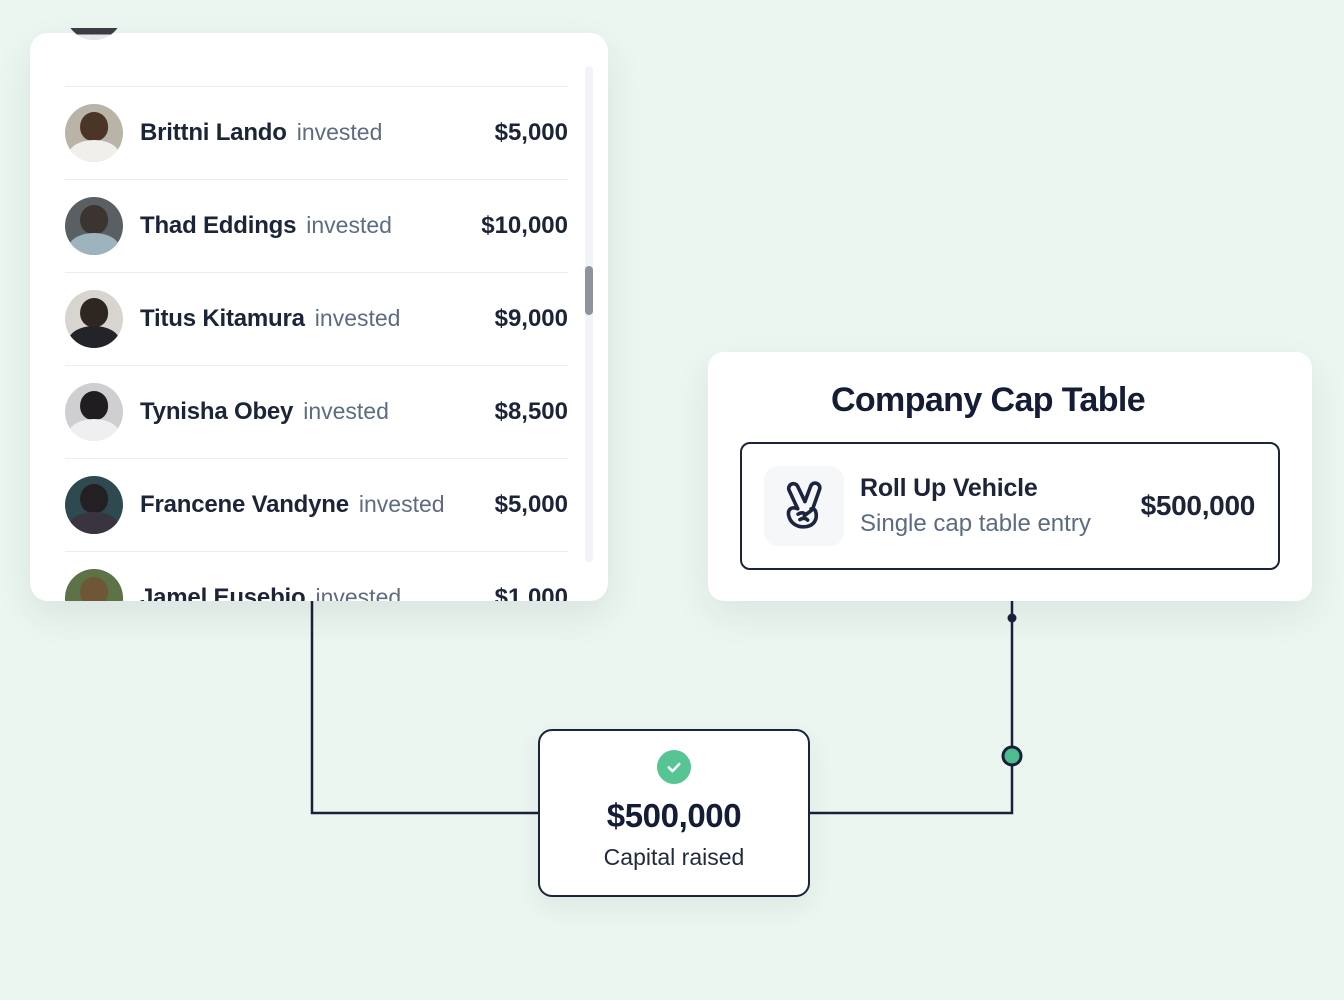 Image resolution: width=1344 pixels, height=1000 pixels. I want to click on connector-node-icon, so click(1012, 756).